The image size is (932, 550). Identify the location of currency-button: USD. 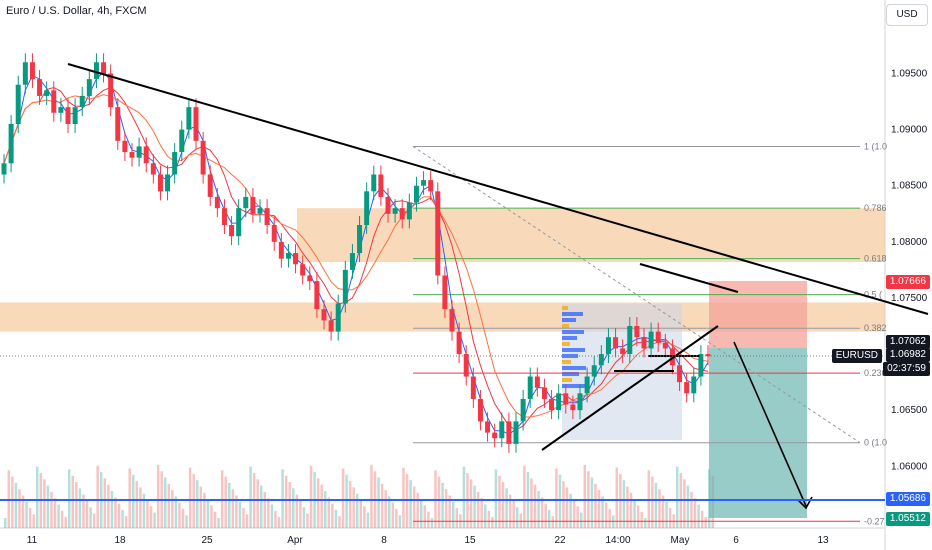
(907, 15).